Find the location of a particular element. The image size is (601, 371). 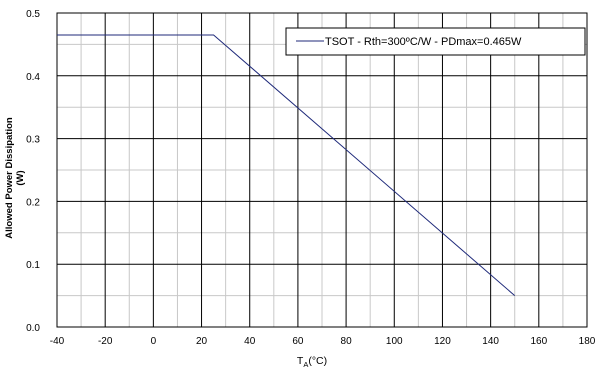

x-tick-label: -20 is located at coordinates (105, 341).